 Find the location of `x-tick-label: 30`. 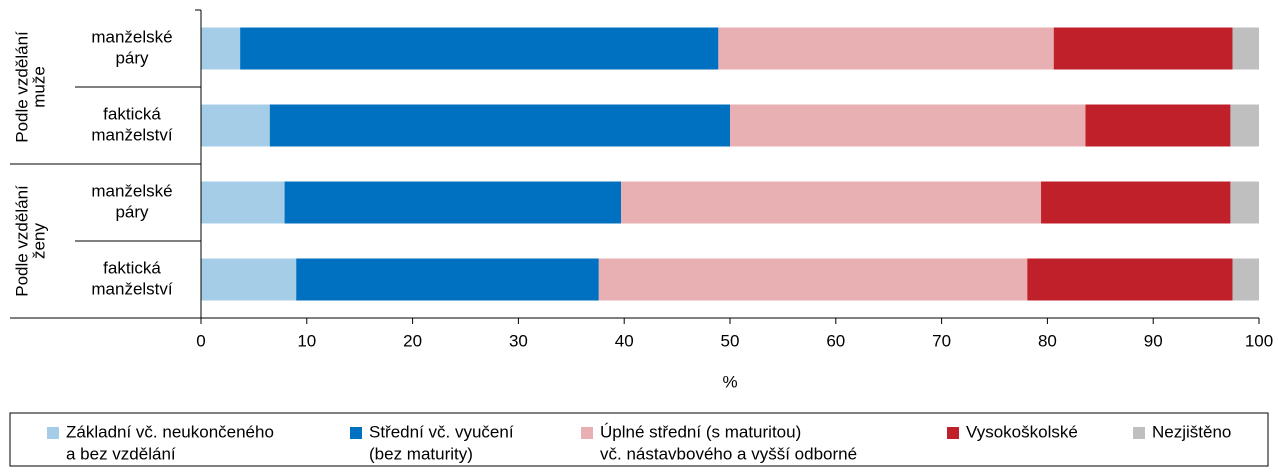

x-tick-label: 30 is located at coordinates (518, 340).